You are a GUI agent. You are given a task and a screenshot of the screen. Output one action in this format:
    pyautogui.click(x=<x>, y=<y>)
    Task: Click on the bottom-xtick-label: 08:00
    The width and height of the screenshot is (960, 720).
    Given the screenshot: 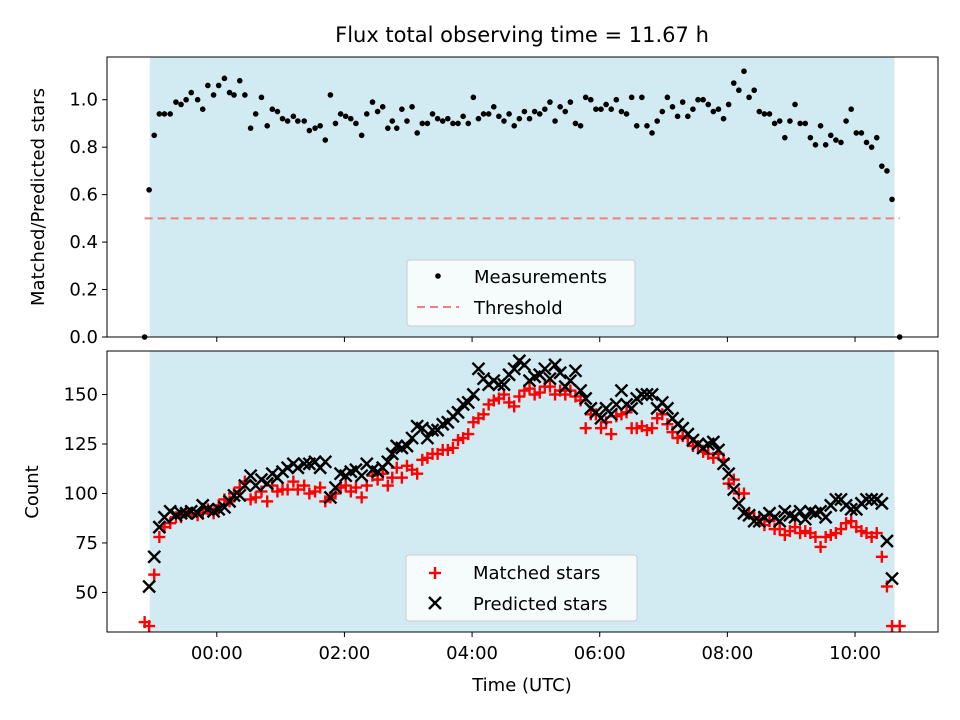 What is the action you would take?
    pyautogui.click(x=727, y=653)
    